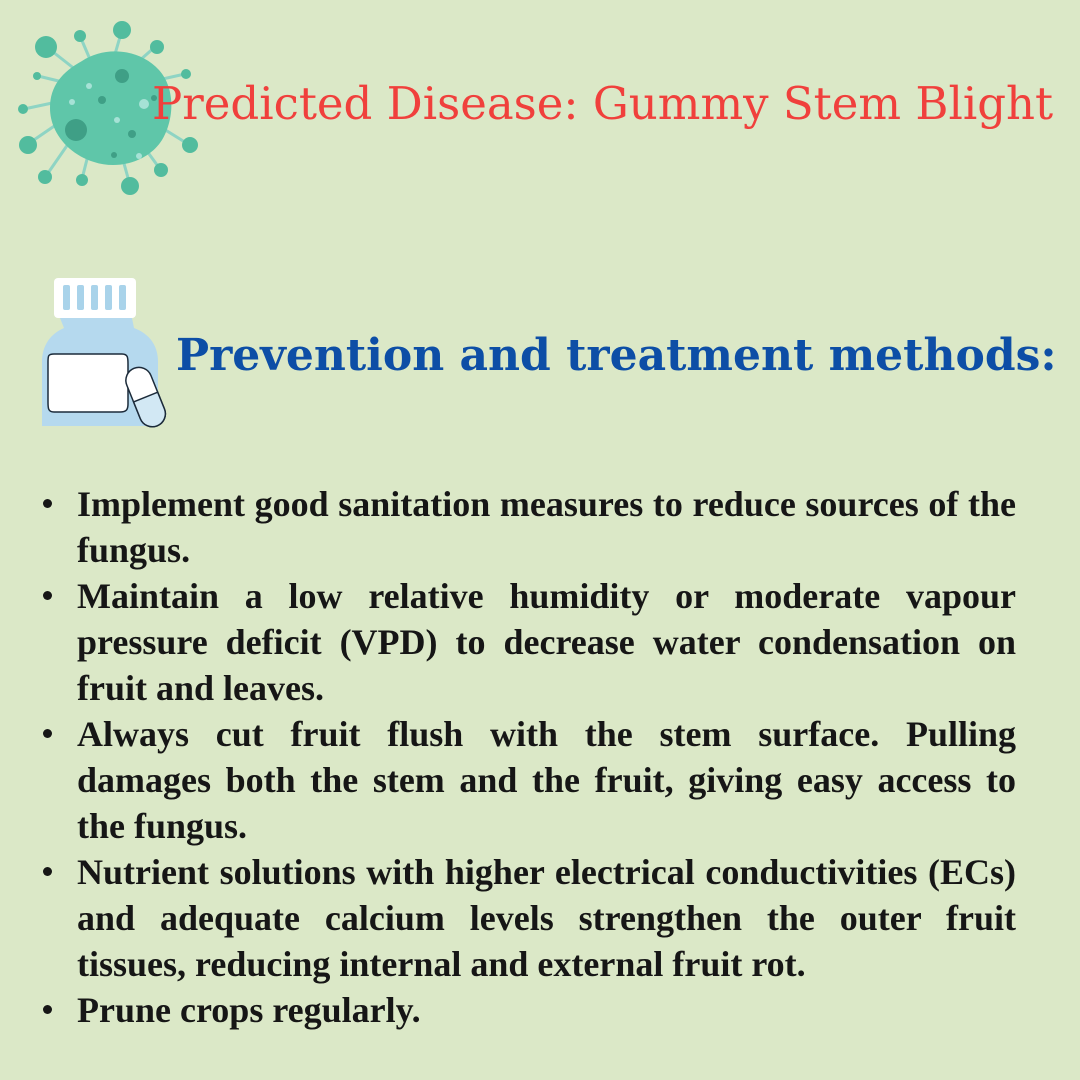 Image resolution: width=1080 pixels, height=1080 pixels. Describe the element at coordinates (540, 1010) in the screenshot. I see `list-item: Prune crops regularly.` at that location.